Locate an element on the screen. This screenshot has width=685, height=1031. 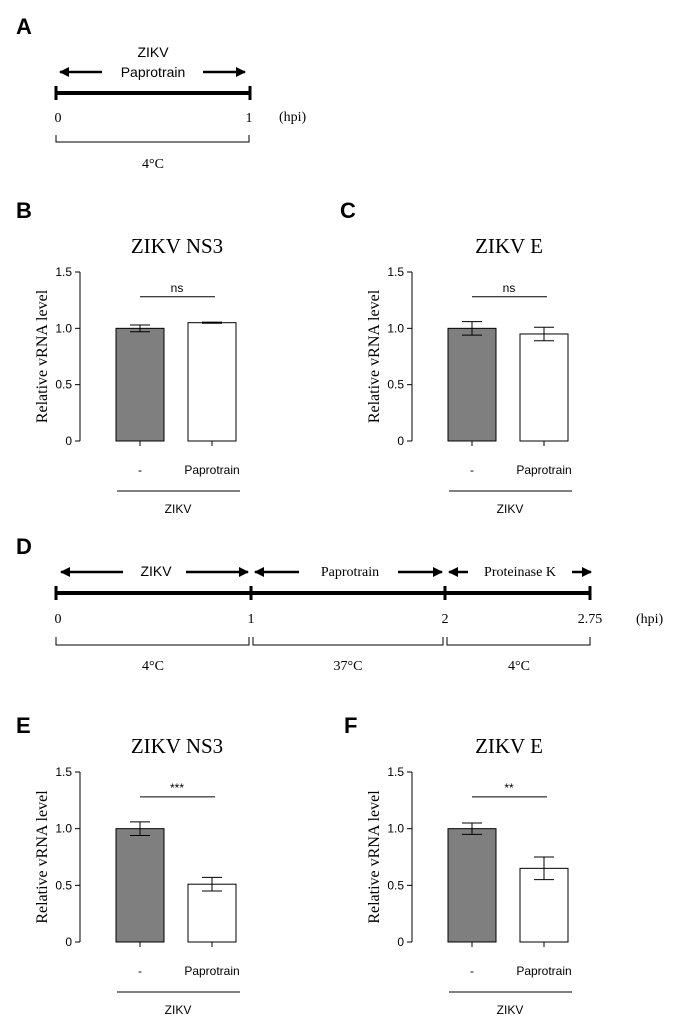
significance-label: ** is located at coordinates (509, 788).